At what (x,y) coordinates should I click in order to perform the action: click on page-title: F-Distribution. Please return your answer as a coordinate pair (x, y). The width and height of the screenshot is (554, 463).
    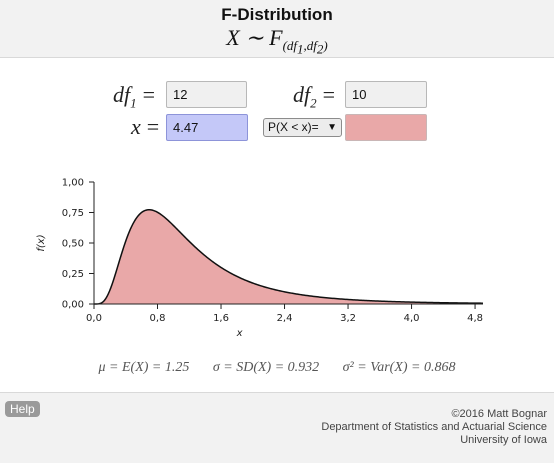
    Looking at the image, I should click on (277, 14).